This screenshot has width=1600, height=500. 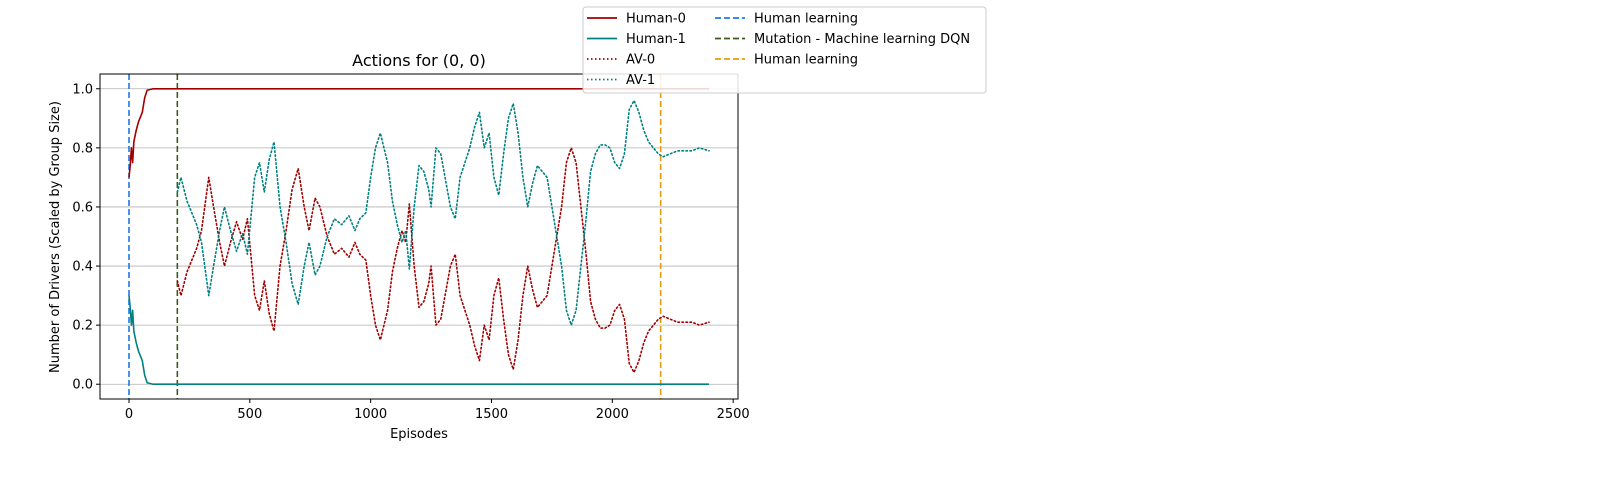 What do you see at coordinates (82, 89) in the screenshot?
I see `y-tick-label: 1.0` at bounding box center [82, 89].